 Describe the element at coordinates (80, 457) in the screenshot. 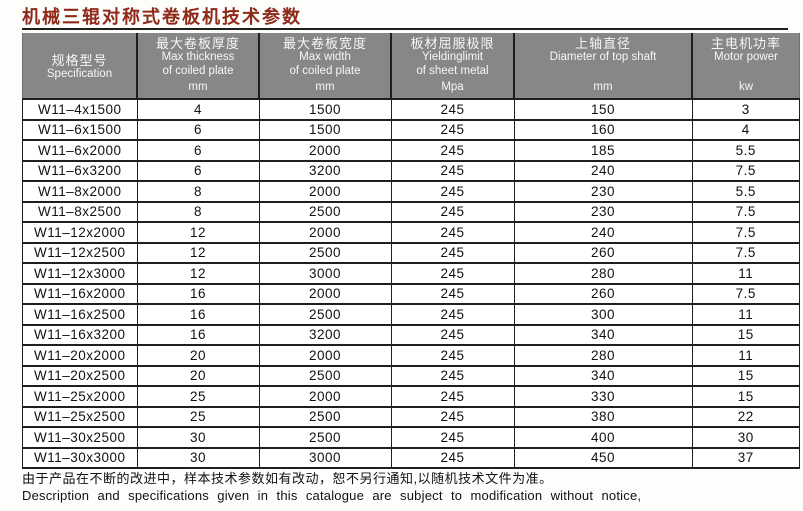

I see `cell-specification: W11–30x3000` at that location.